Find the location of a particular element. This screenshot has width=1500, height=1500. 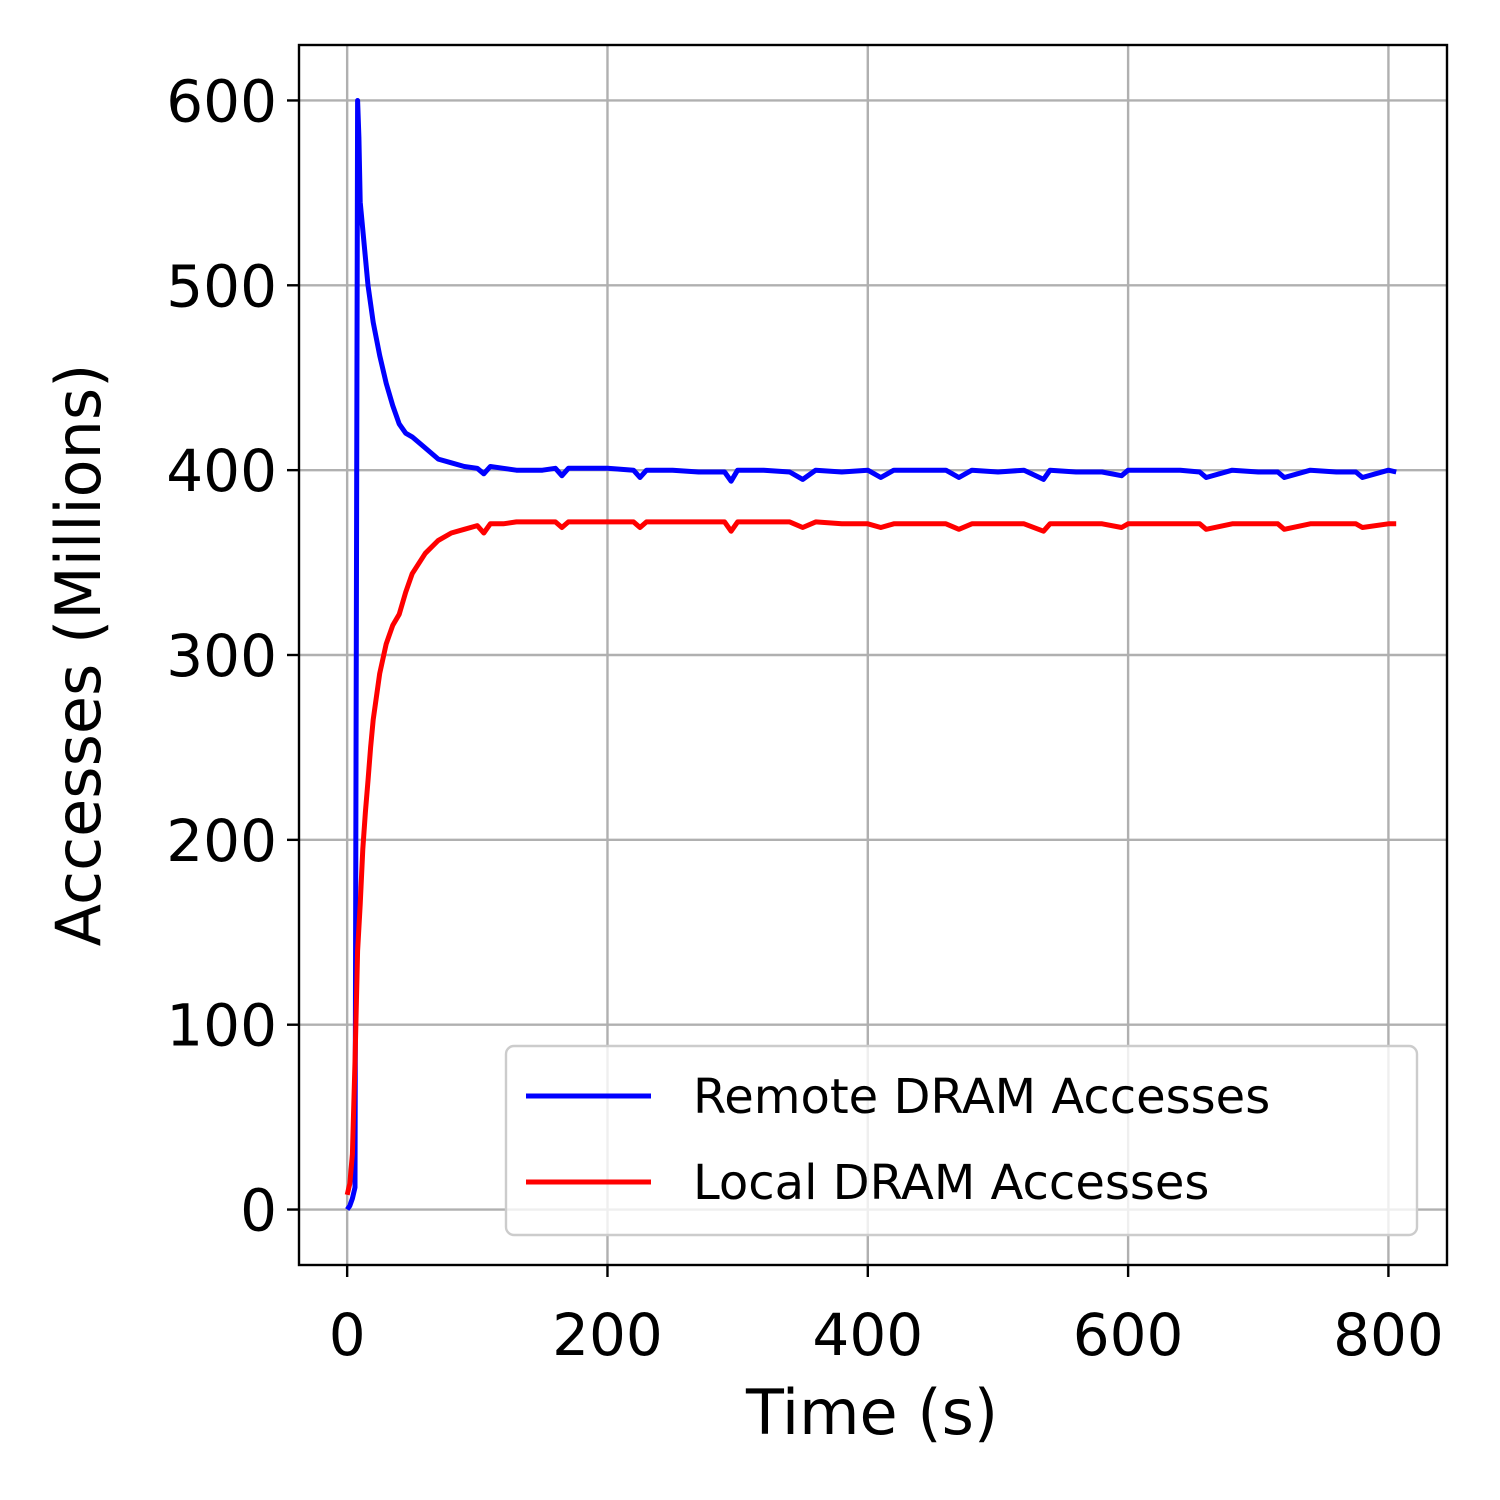

y-tick-label: 0 is located at coordinates (258, 1211).